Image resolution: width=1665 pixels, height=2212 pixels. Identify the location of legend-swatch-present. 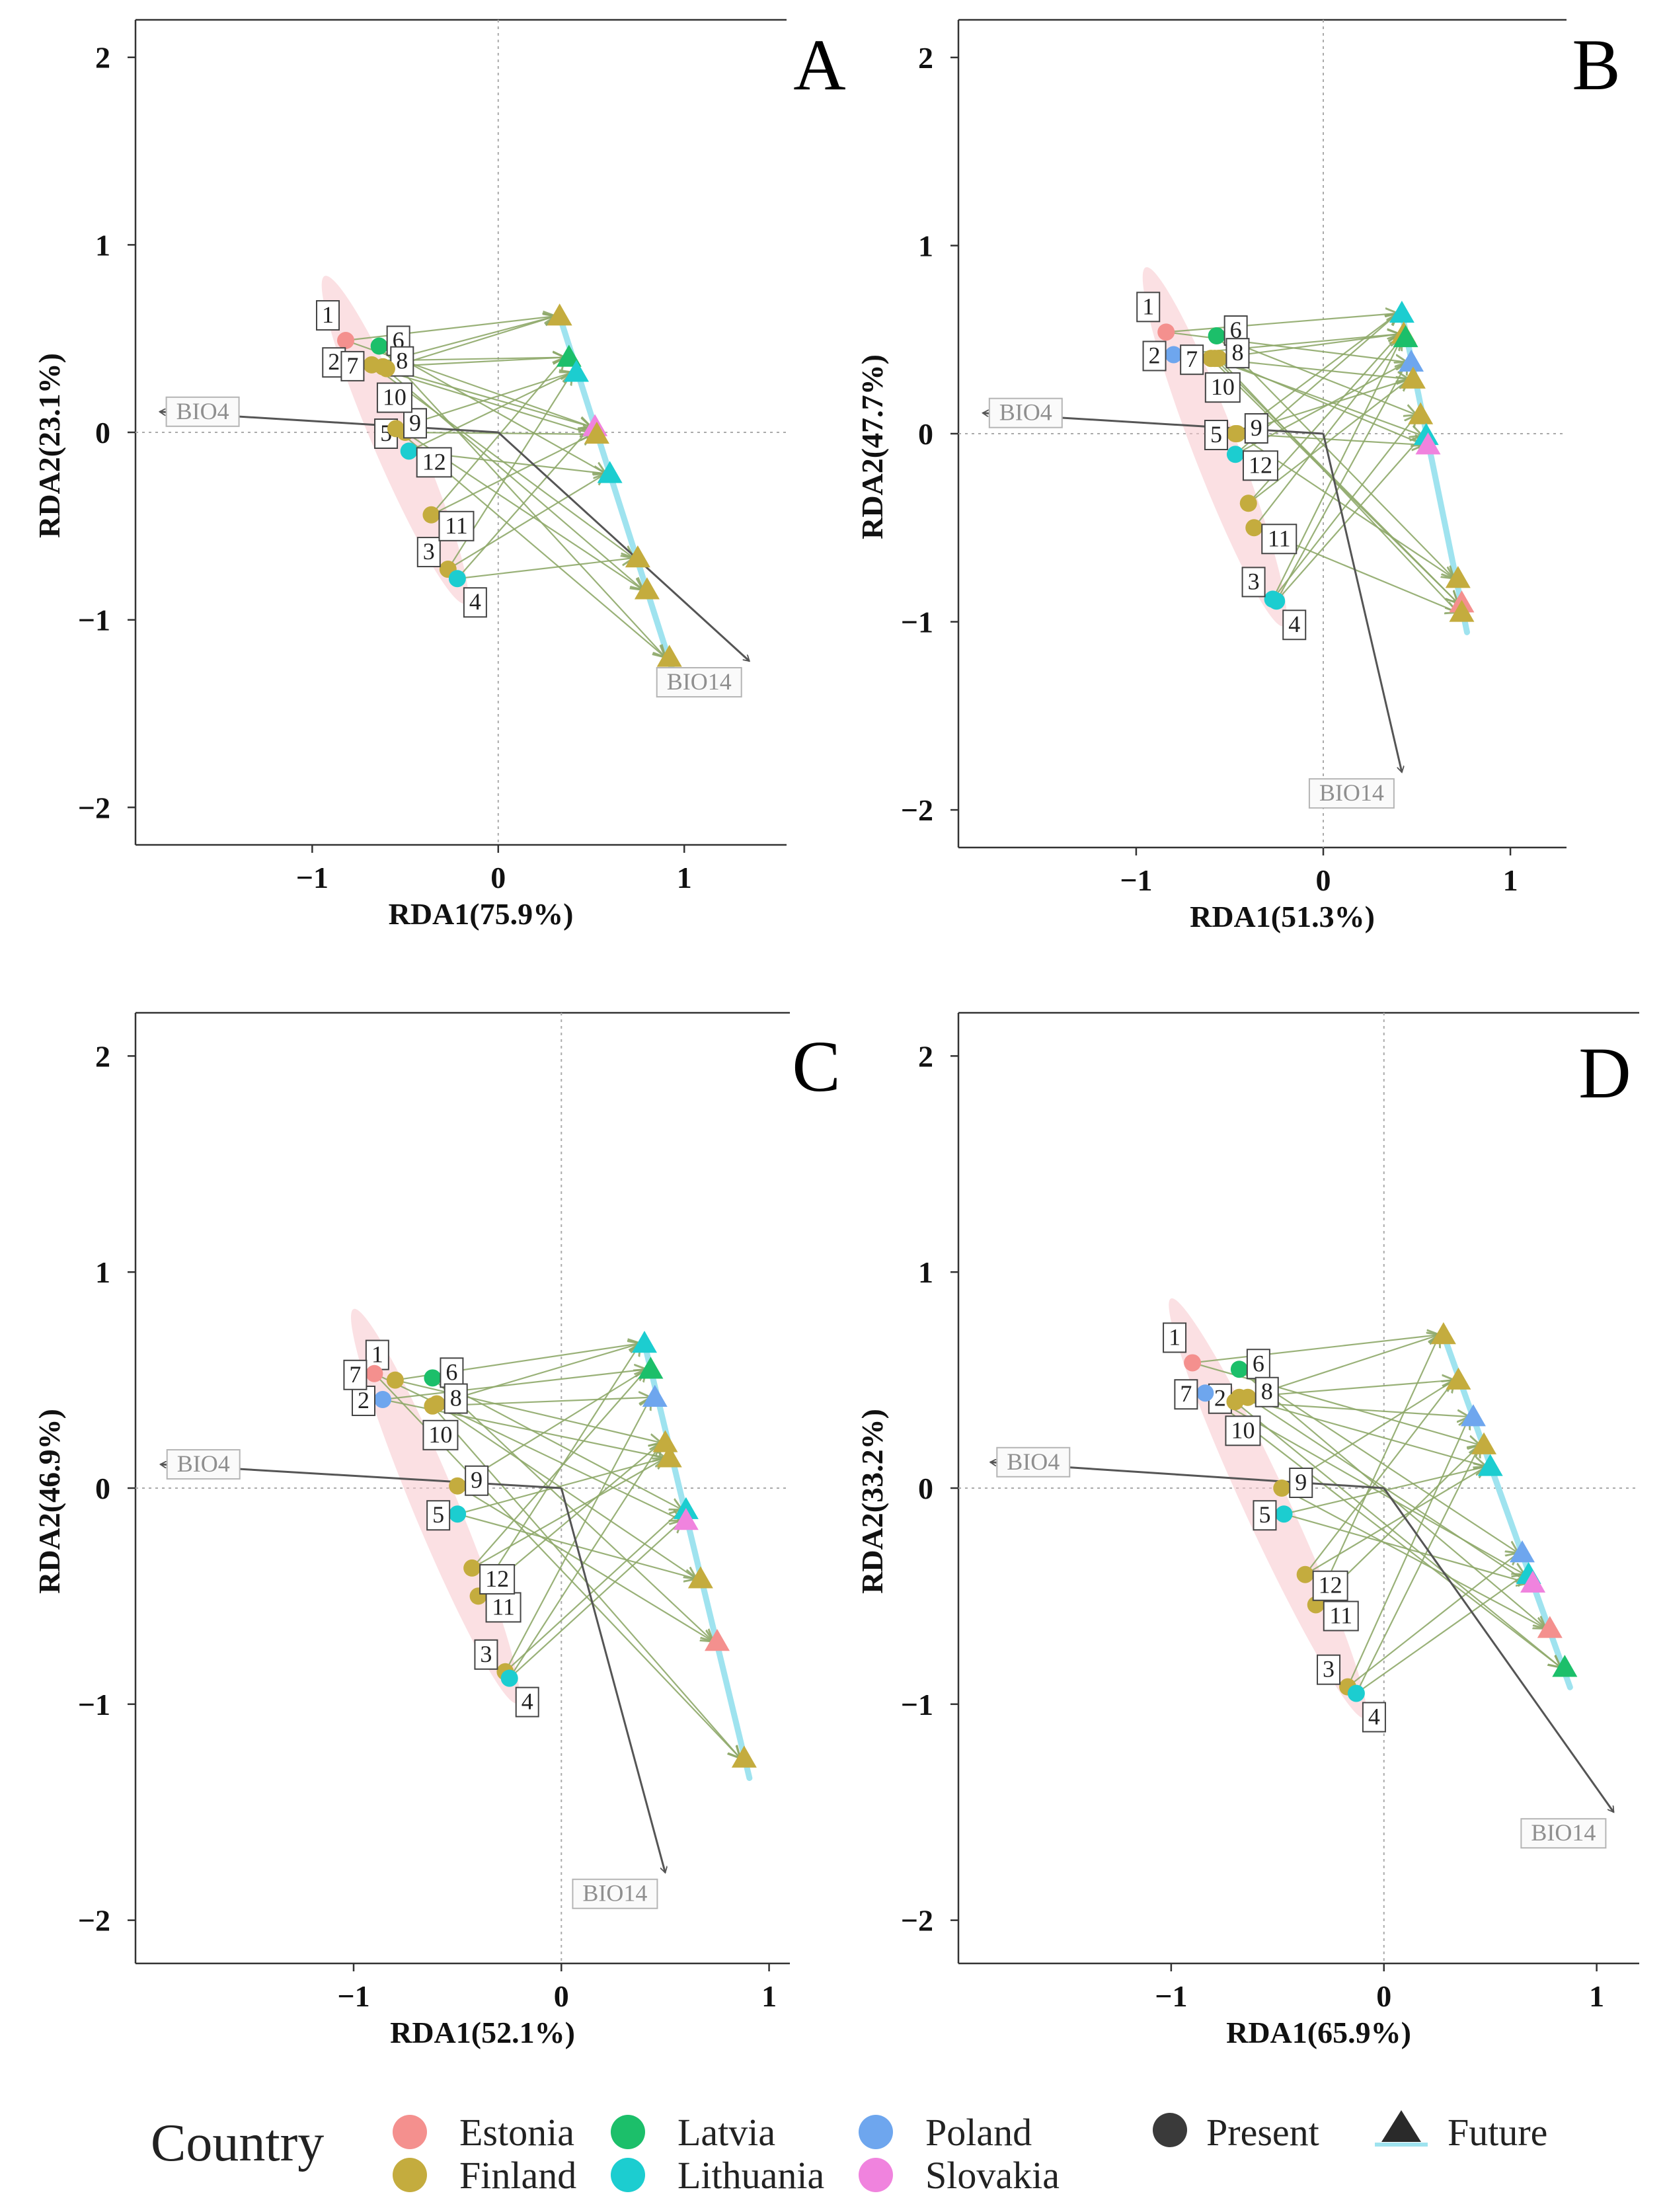
(1170, 2130).